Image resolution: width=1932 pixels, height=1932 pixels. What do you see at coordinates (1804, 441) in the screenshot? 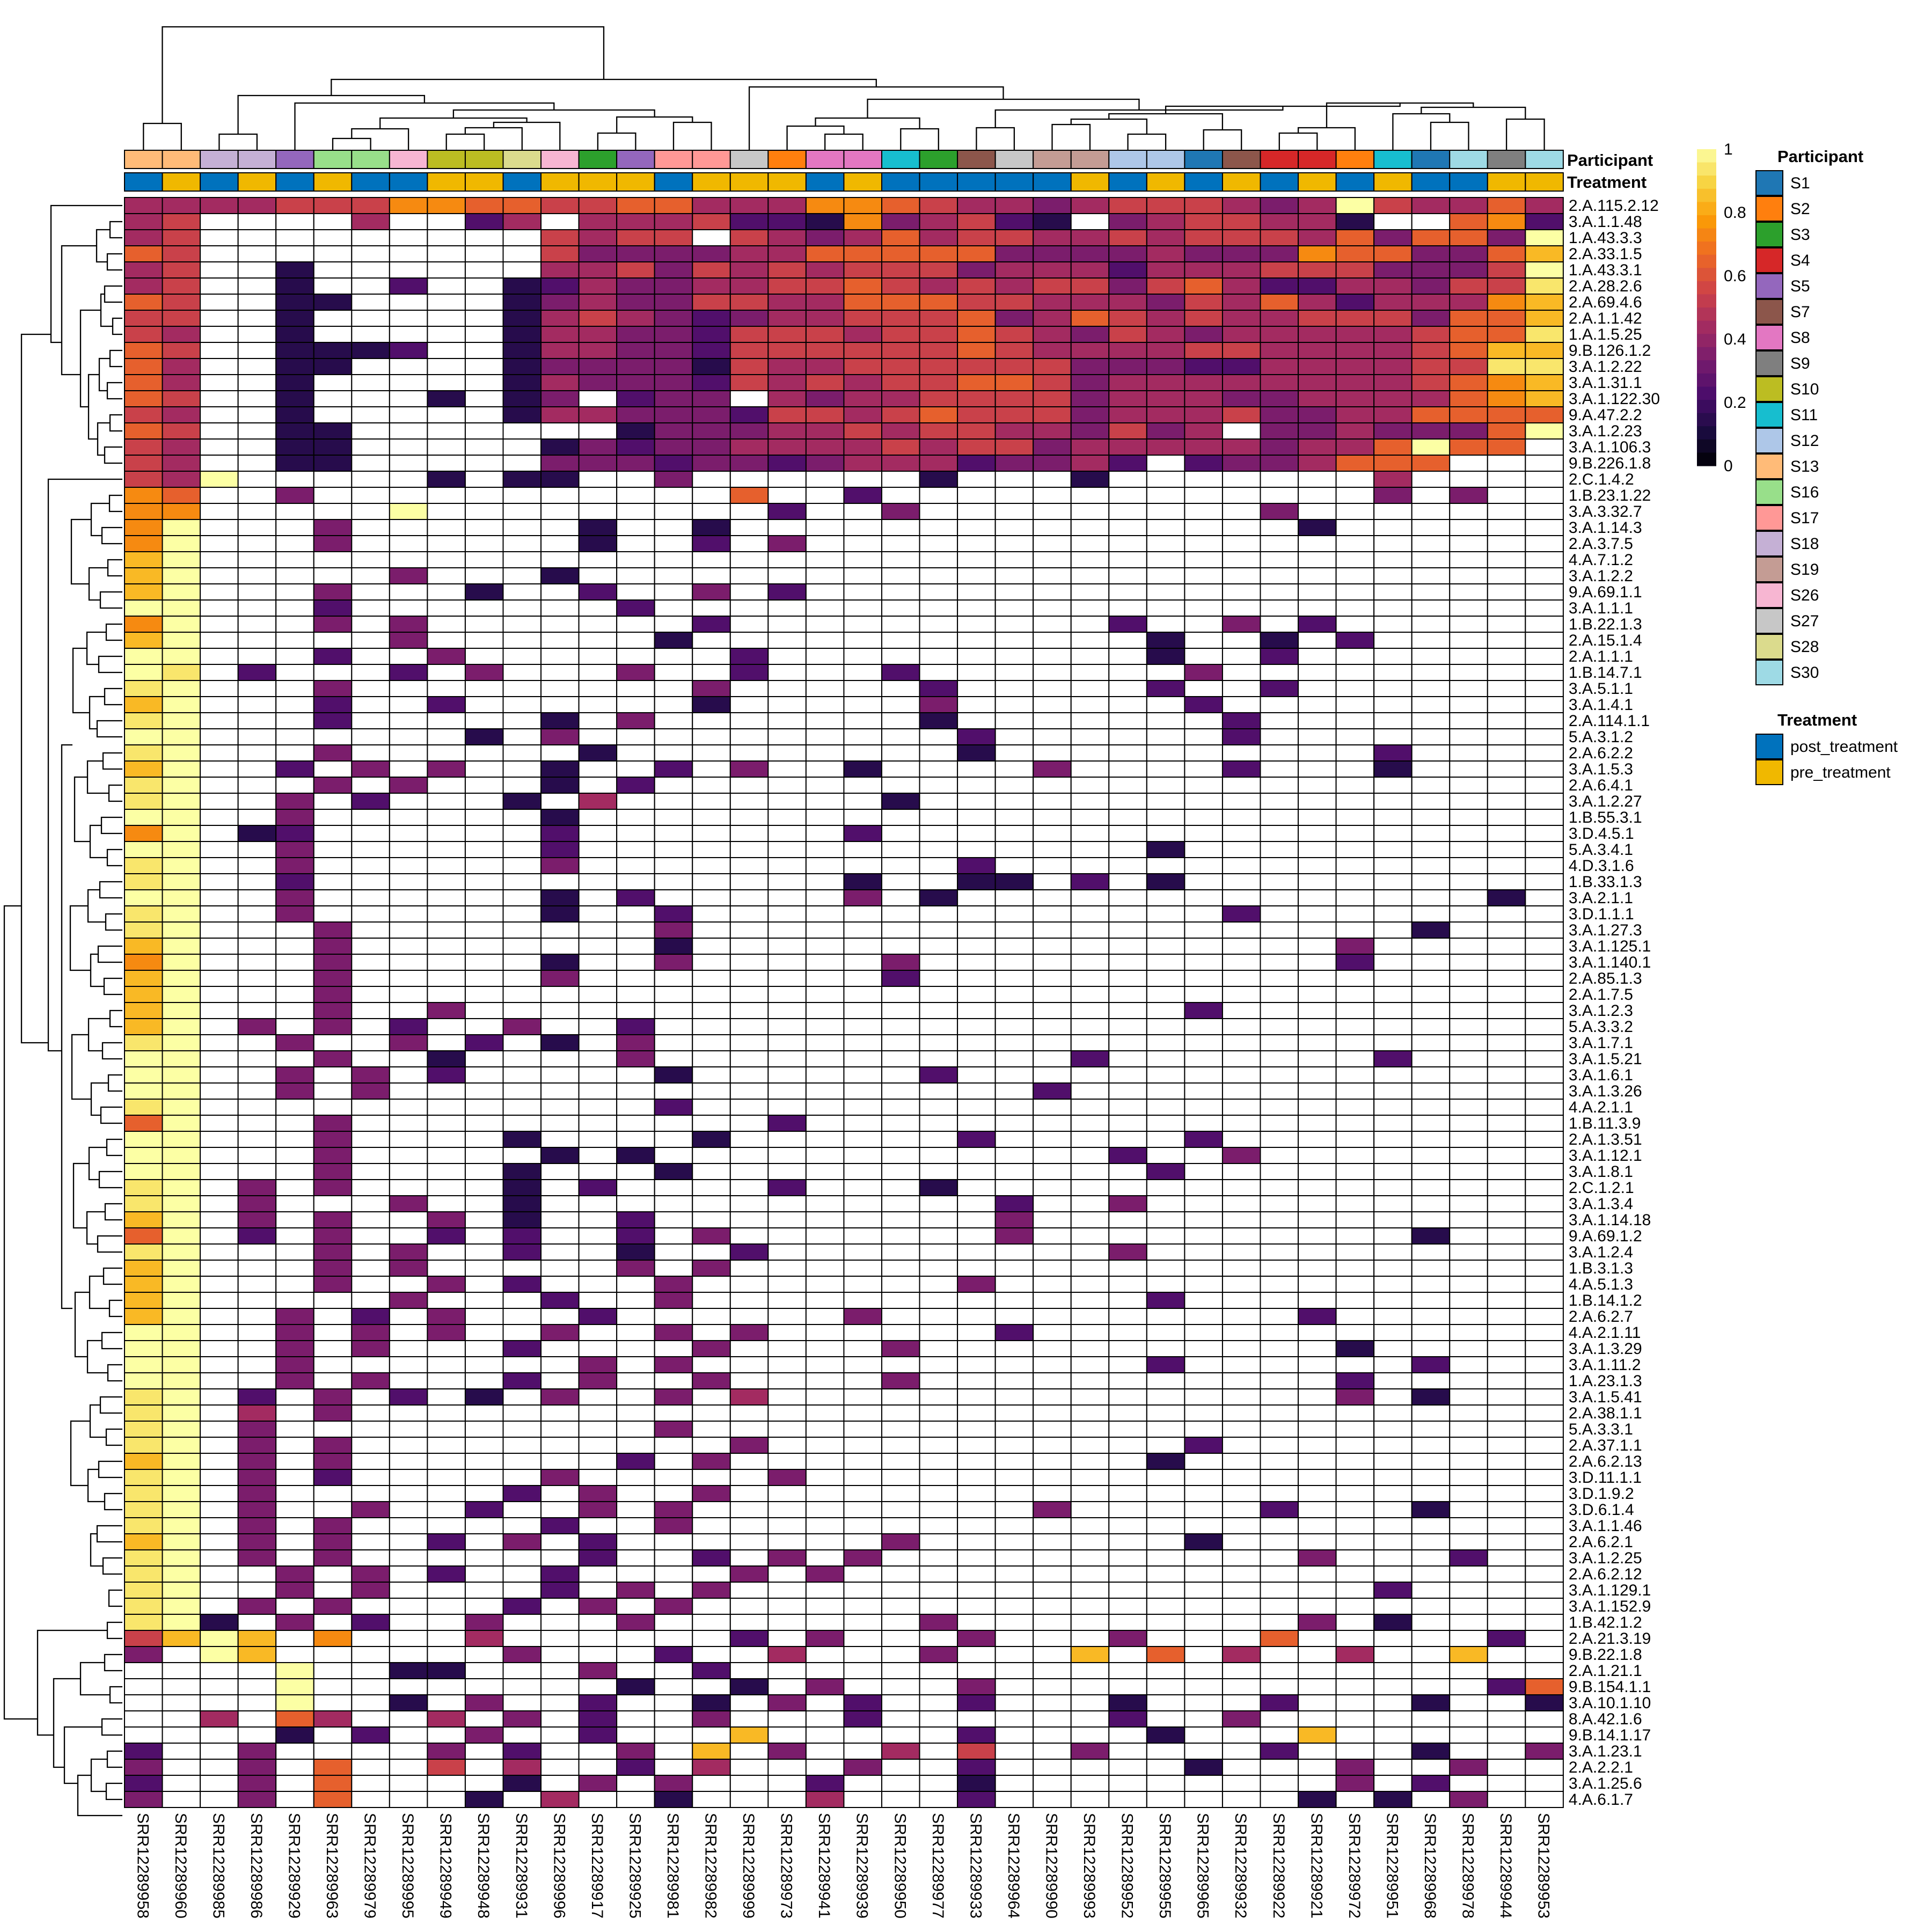
I see `participant-legend-label: S12` at bounding box center [1804, 441].